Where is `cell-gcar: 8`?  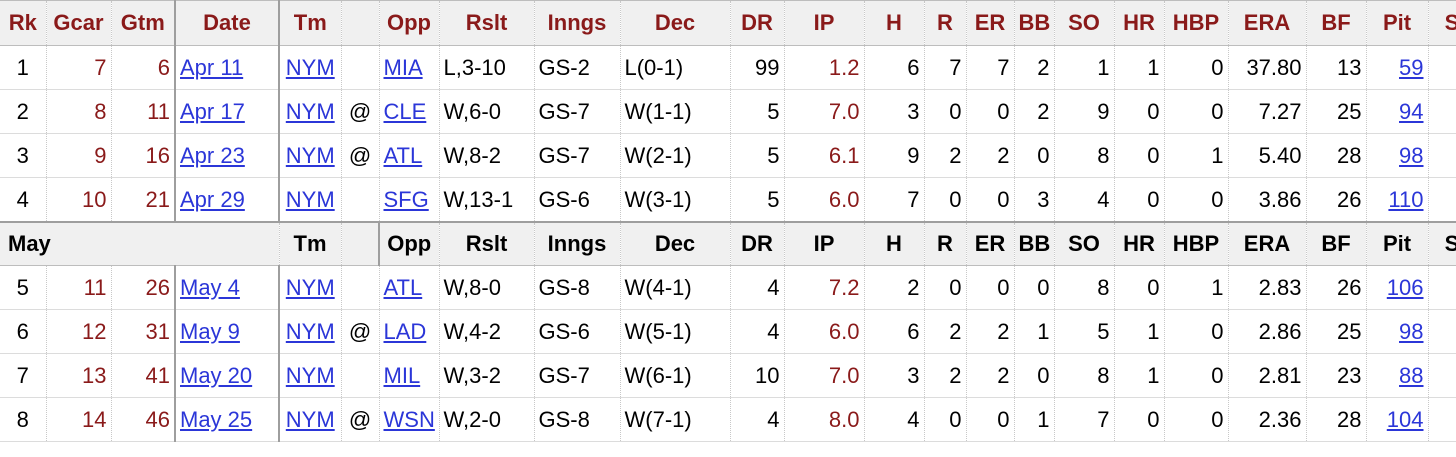 cell-gcar: 8 is located at coordinates (79, 111).